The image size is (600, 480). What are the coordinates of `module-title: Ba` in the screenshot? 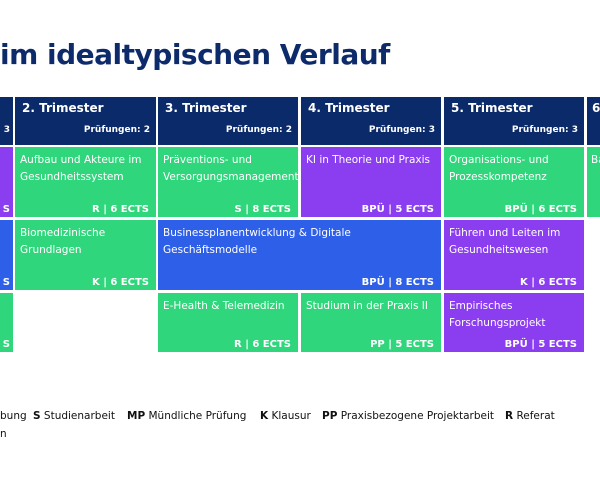 It's located at (595, 160).